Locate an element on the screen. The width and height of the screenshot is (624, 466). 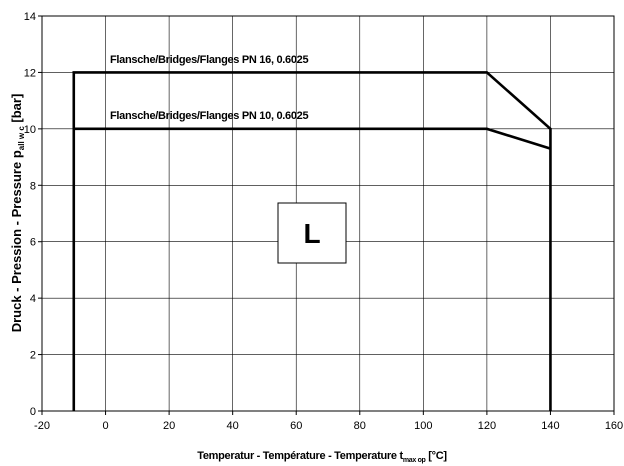
x-axis-title-sub: max op is located at coordinates (414, 460).